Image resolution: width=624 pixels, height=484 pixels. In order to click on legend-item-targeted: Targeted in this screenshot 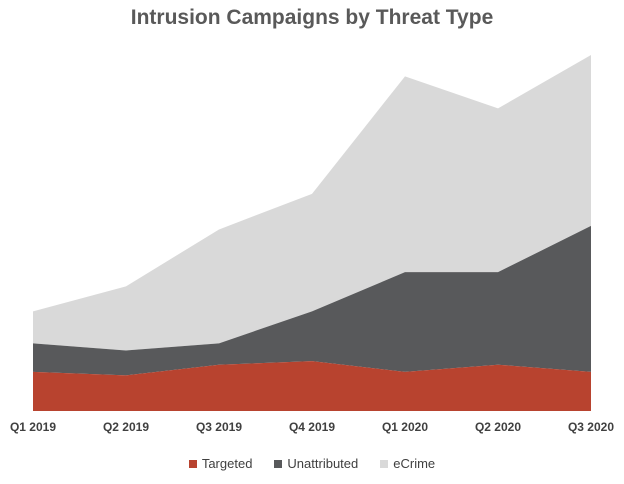, I will do `click(220, 463)`.